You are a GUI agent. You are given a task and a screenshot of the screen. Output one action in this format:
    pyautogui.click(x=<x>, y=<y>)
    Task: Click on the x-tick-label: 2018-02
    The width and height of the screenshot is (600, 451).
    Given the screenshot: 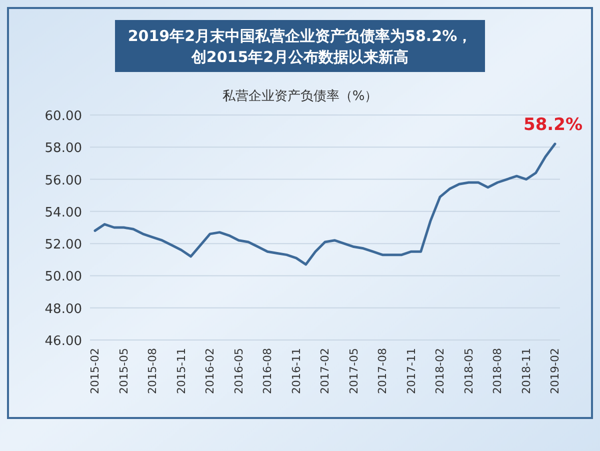 What is the action you would take?
    pyautogui.click(x=440, y=371)
    